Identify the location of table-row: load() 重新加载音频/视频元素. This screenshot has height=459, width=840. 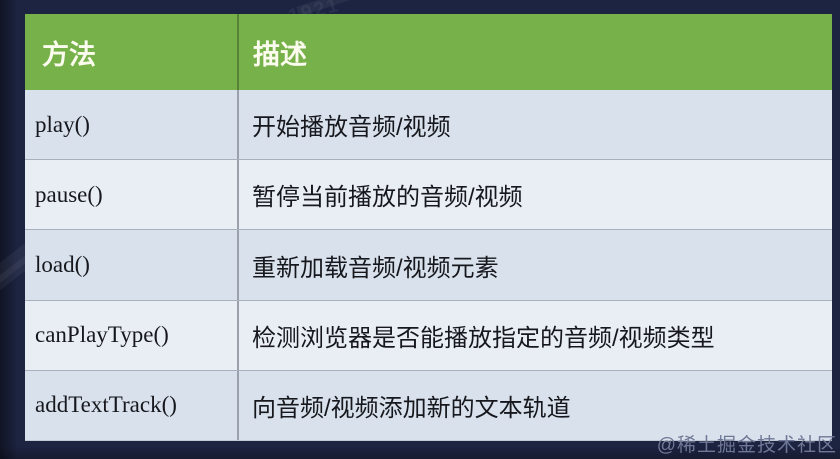
(428, 264).